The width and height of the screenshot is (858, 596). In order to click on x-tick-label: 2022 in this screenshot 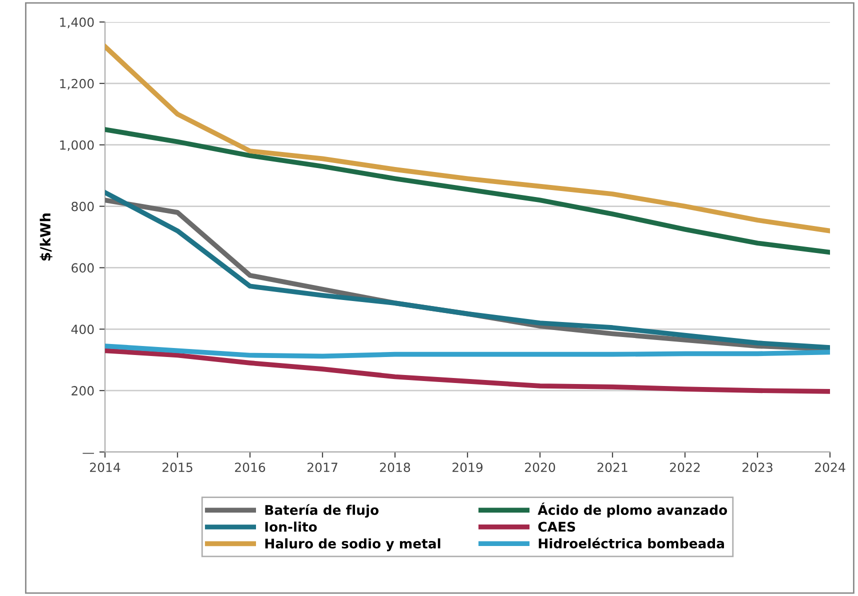, I will do `click(685, 467)`.